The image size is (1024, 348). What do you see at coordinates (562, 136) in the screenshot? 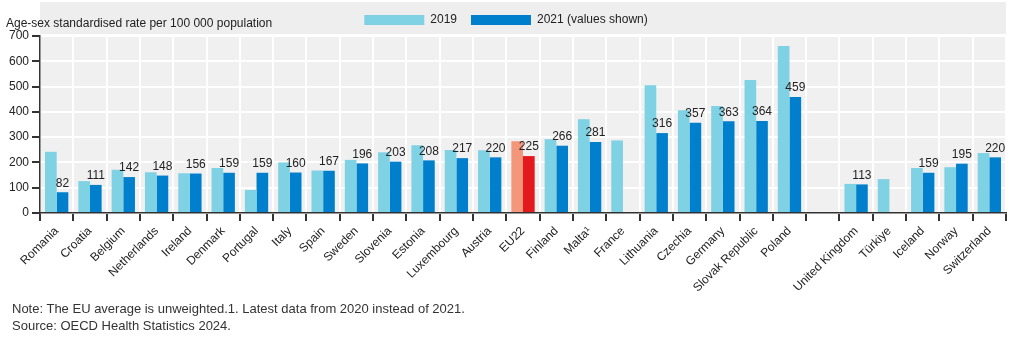
I see `data-label: 266` at bounding box center [562, 136].